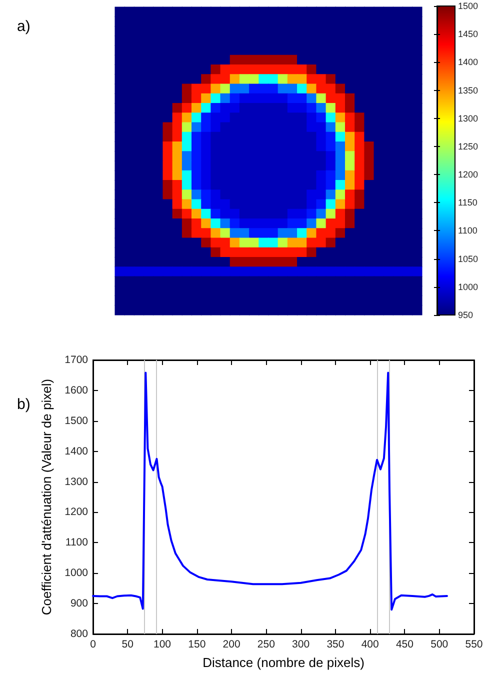  What do you see at coordinates (93, 644) in the screenshot?
I see `x-tick-label: 0` at bounding box center [93, 644].